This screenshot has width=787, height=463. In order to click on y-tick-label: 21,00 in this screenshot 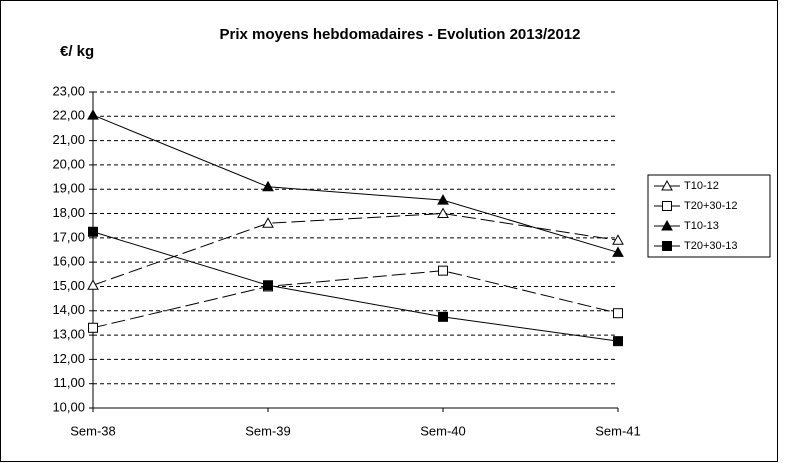, I will do `click(68, 139)`.